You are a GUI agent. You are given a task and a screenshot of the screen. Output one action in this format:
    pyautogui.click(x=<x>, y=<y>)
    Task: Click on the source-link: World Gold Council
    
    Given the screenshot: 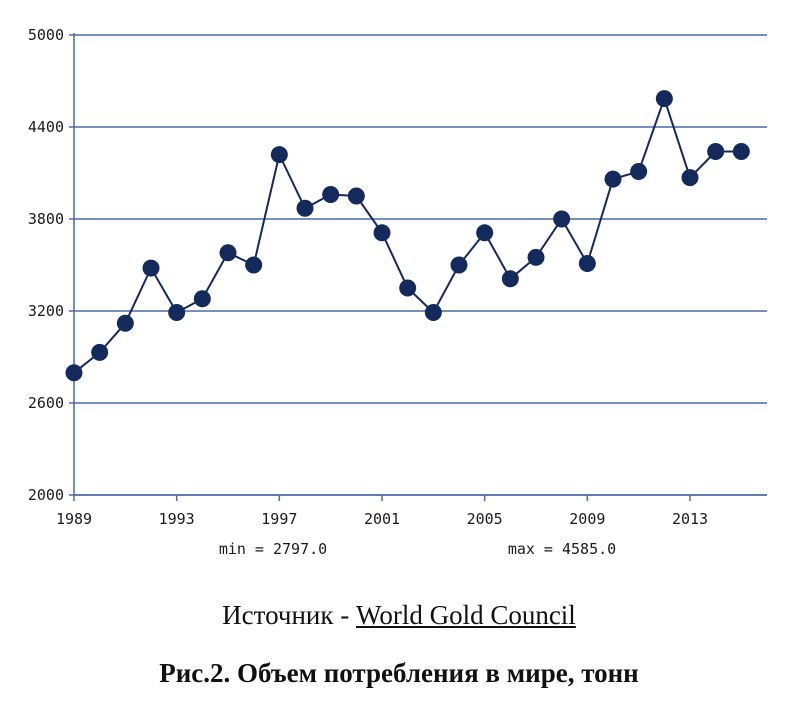 What is the action you would take?
    pyautogui.click(x=466, y=615)
    